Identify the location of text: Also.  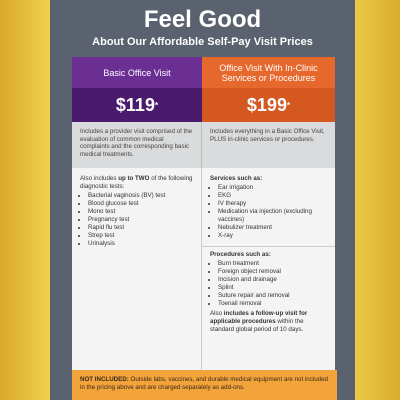
(217, 313).